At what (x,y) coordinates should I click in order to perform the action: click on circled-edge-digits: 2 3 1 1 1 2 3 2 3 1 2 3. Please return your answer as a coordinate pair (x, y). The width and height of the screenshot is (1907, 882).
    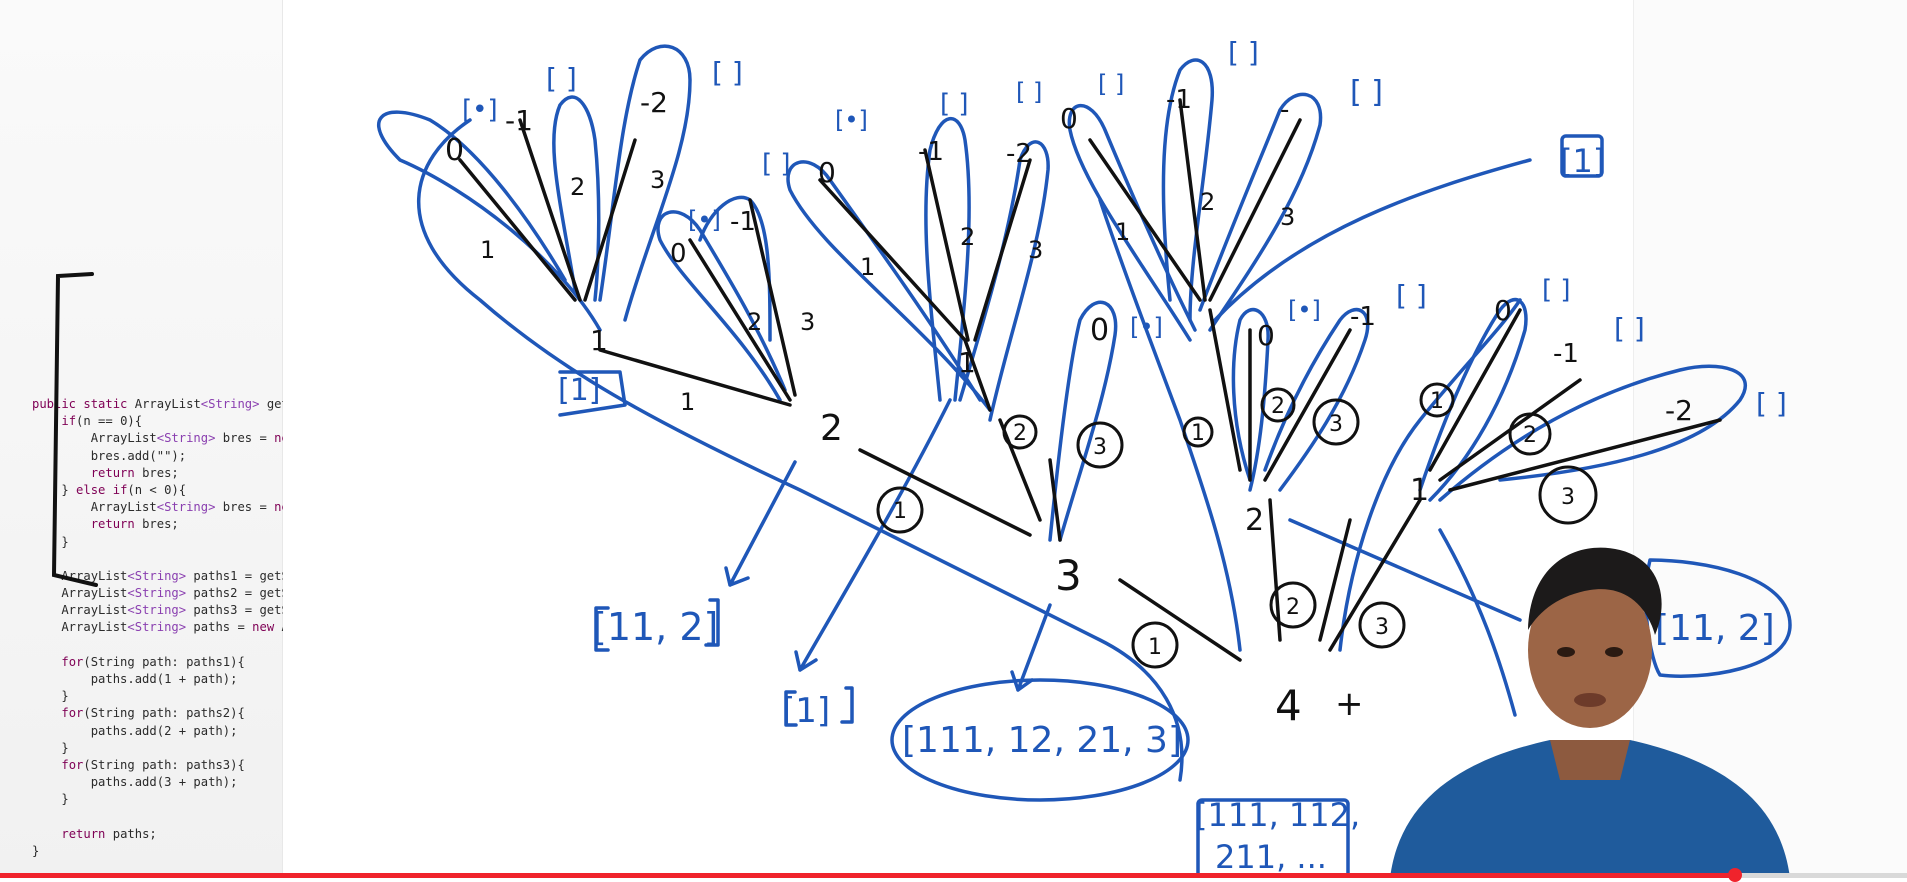
    Looking at the image, I should click on (1234, 524).